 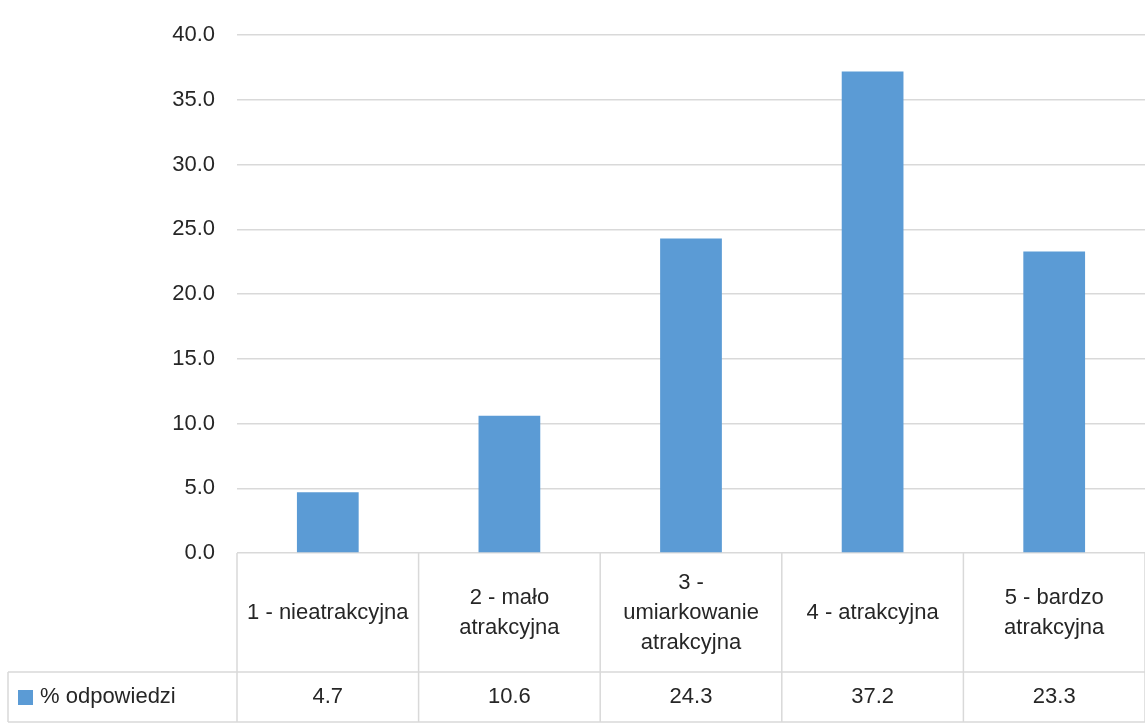 I want to click on legend-label: % odpowiedzi, so click(x=108, y=696).